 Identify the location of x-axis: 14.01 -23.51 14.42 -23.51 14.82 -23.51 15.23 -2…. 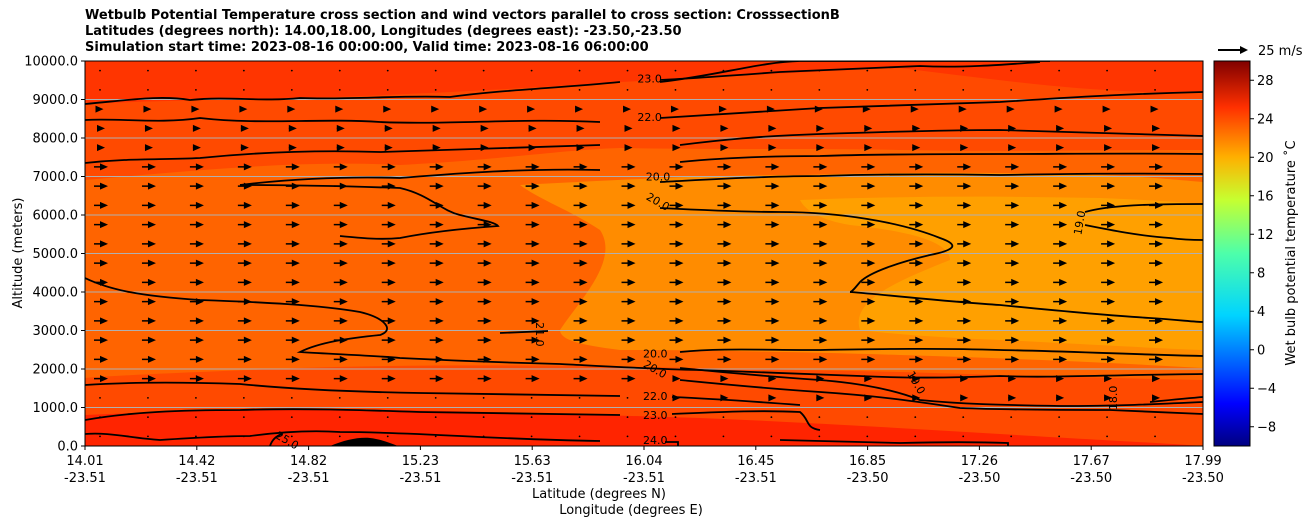
(644, 466).